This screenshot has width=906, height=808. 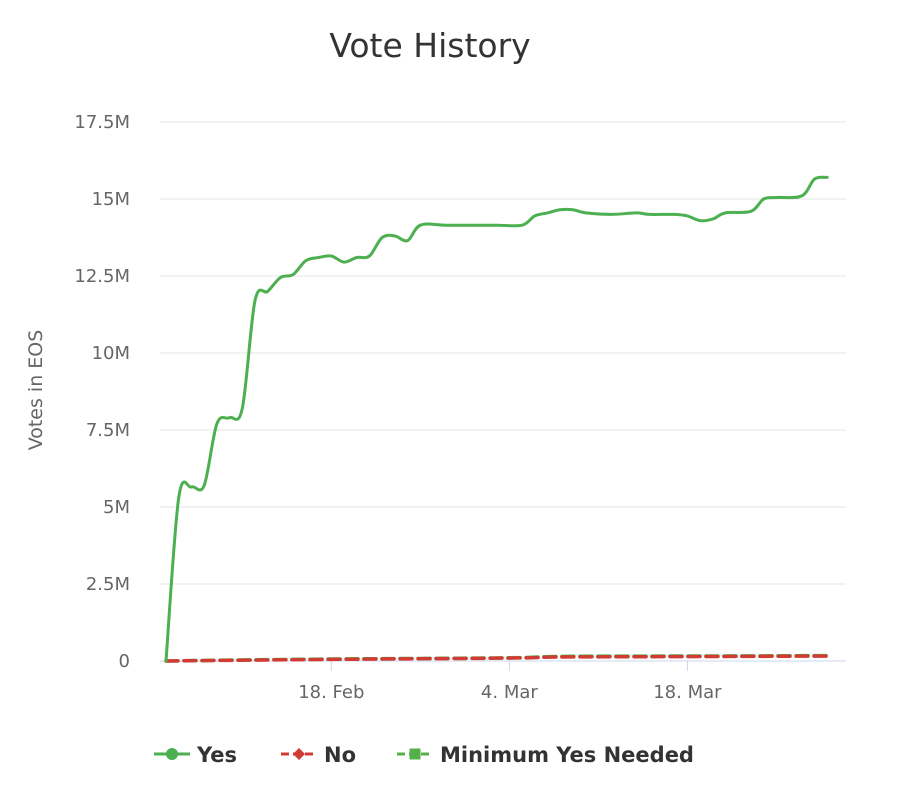 What do you see at coordinates (108, 584) in the screenshot?
I see `y-tick-label: 2.5M` at bounding box center [108, 584].